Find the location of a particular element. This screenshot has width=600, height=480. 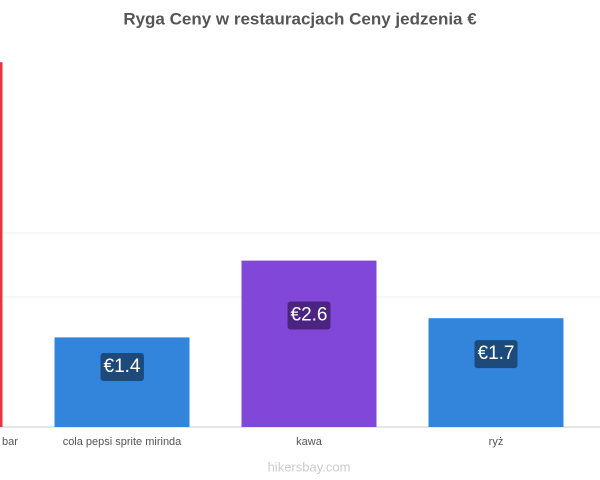

value-label: €2.6 is located at coordinates (309, 315).